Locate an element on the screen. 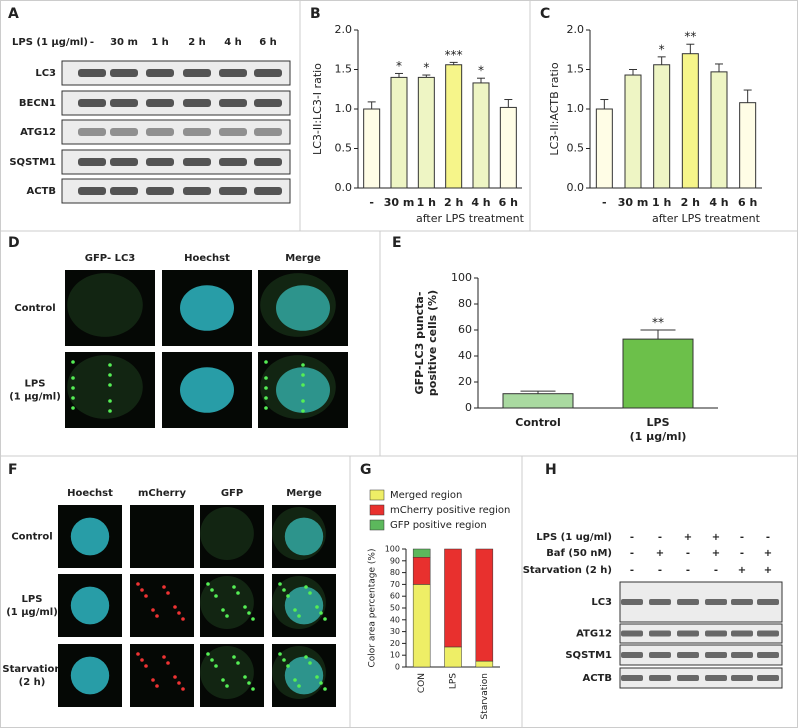  x-tick-label: 1 h is located at coordinates (661, 202).